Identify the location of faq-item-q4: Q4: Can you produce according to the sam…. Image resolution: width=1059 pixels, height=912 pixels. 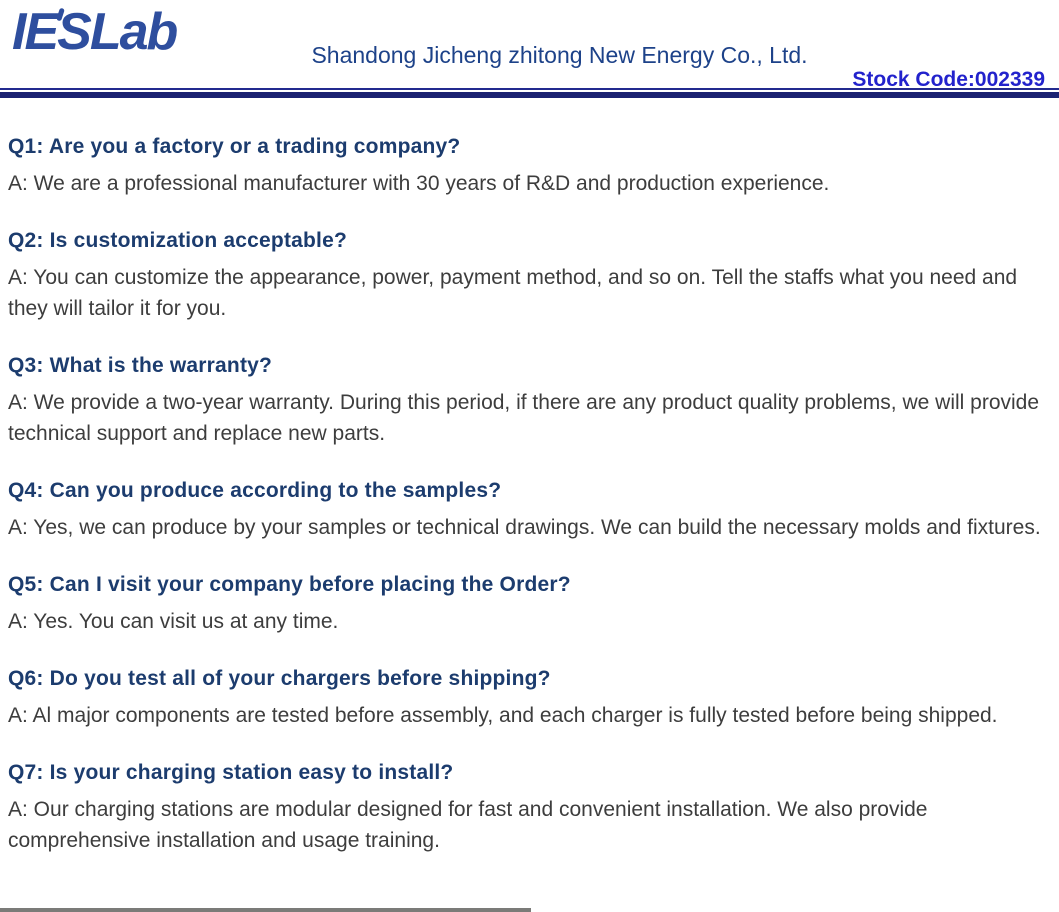
(530, 511).